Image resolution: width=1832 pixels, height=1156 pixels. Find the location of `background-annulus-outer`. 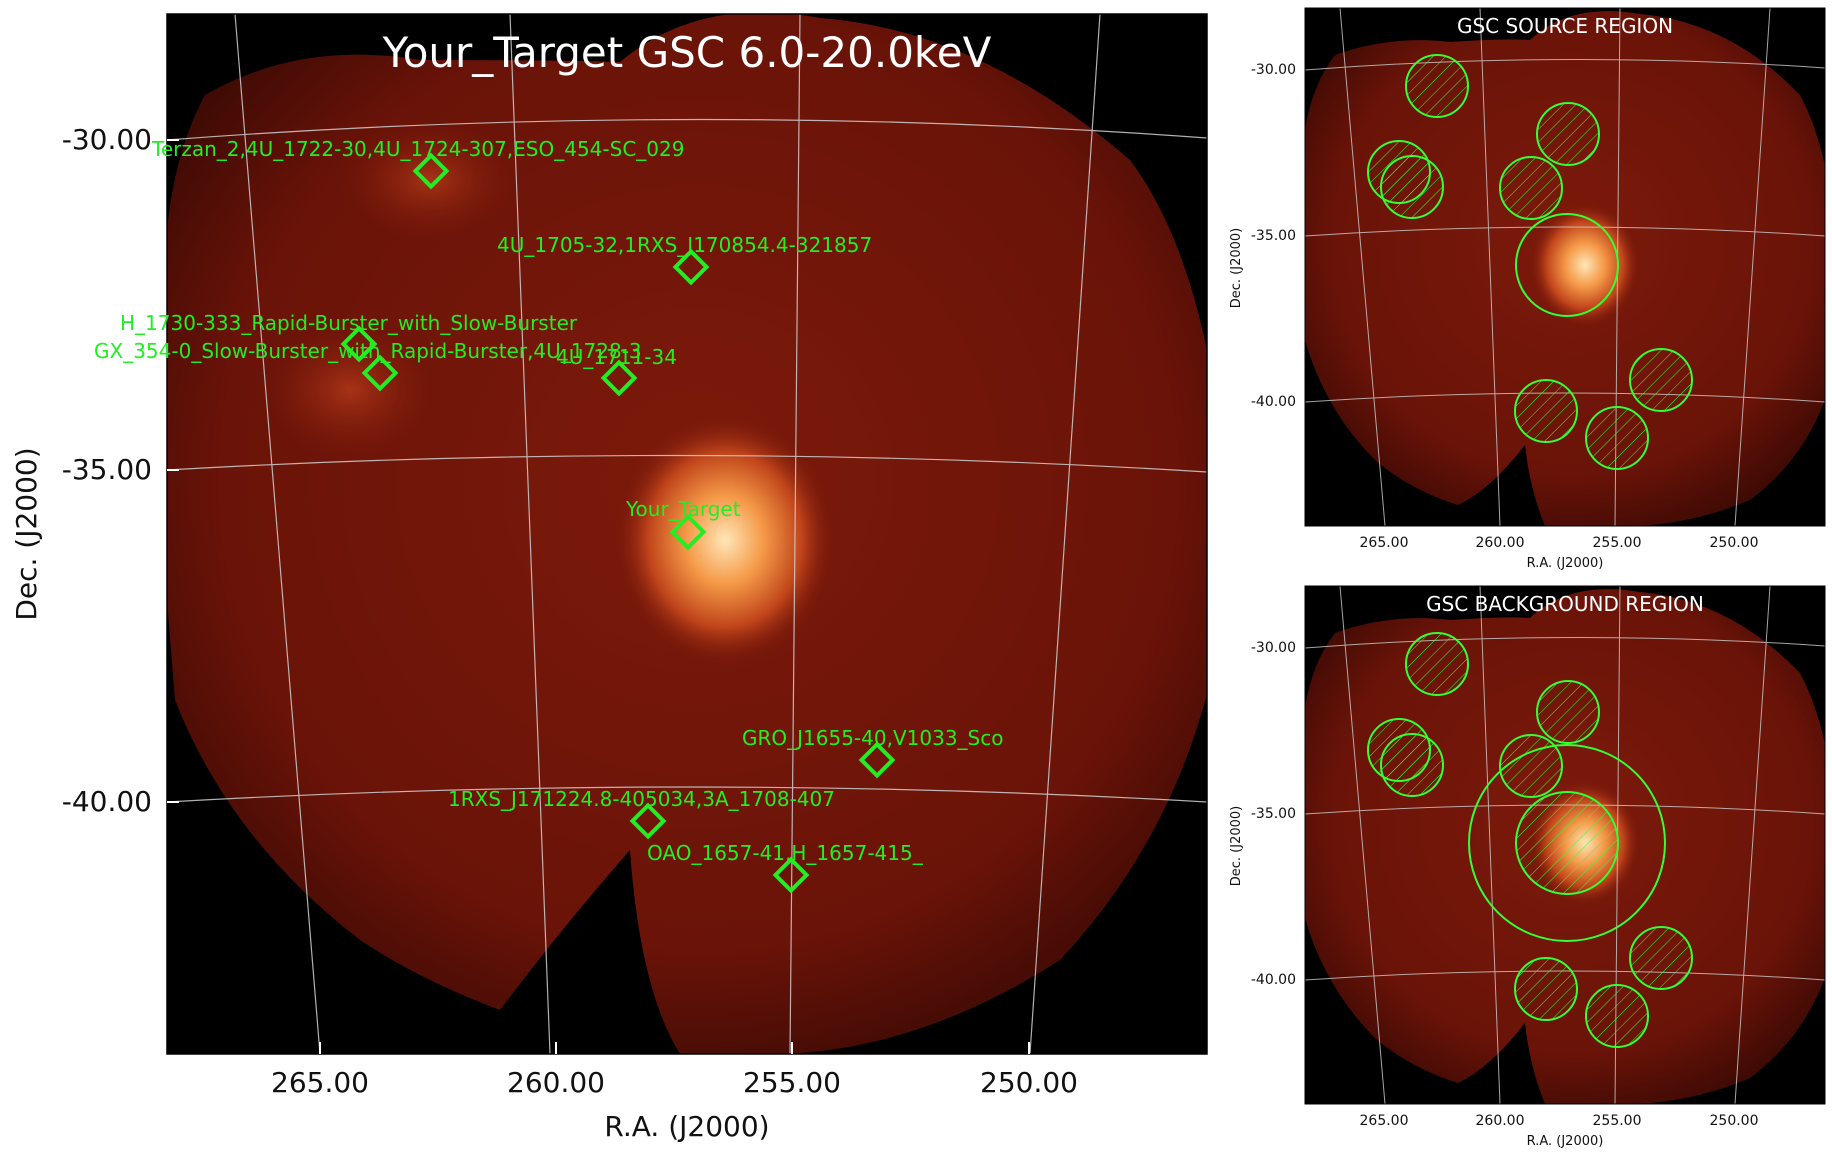

background-annulus-outer is located at coordinates (1567, 843).